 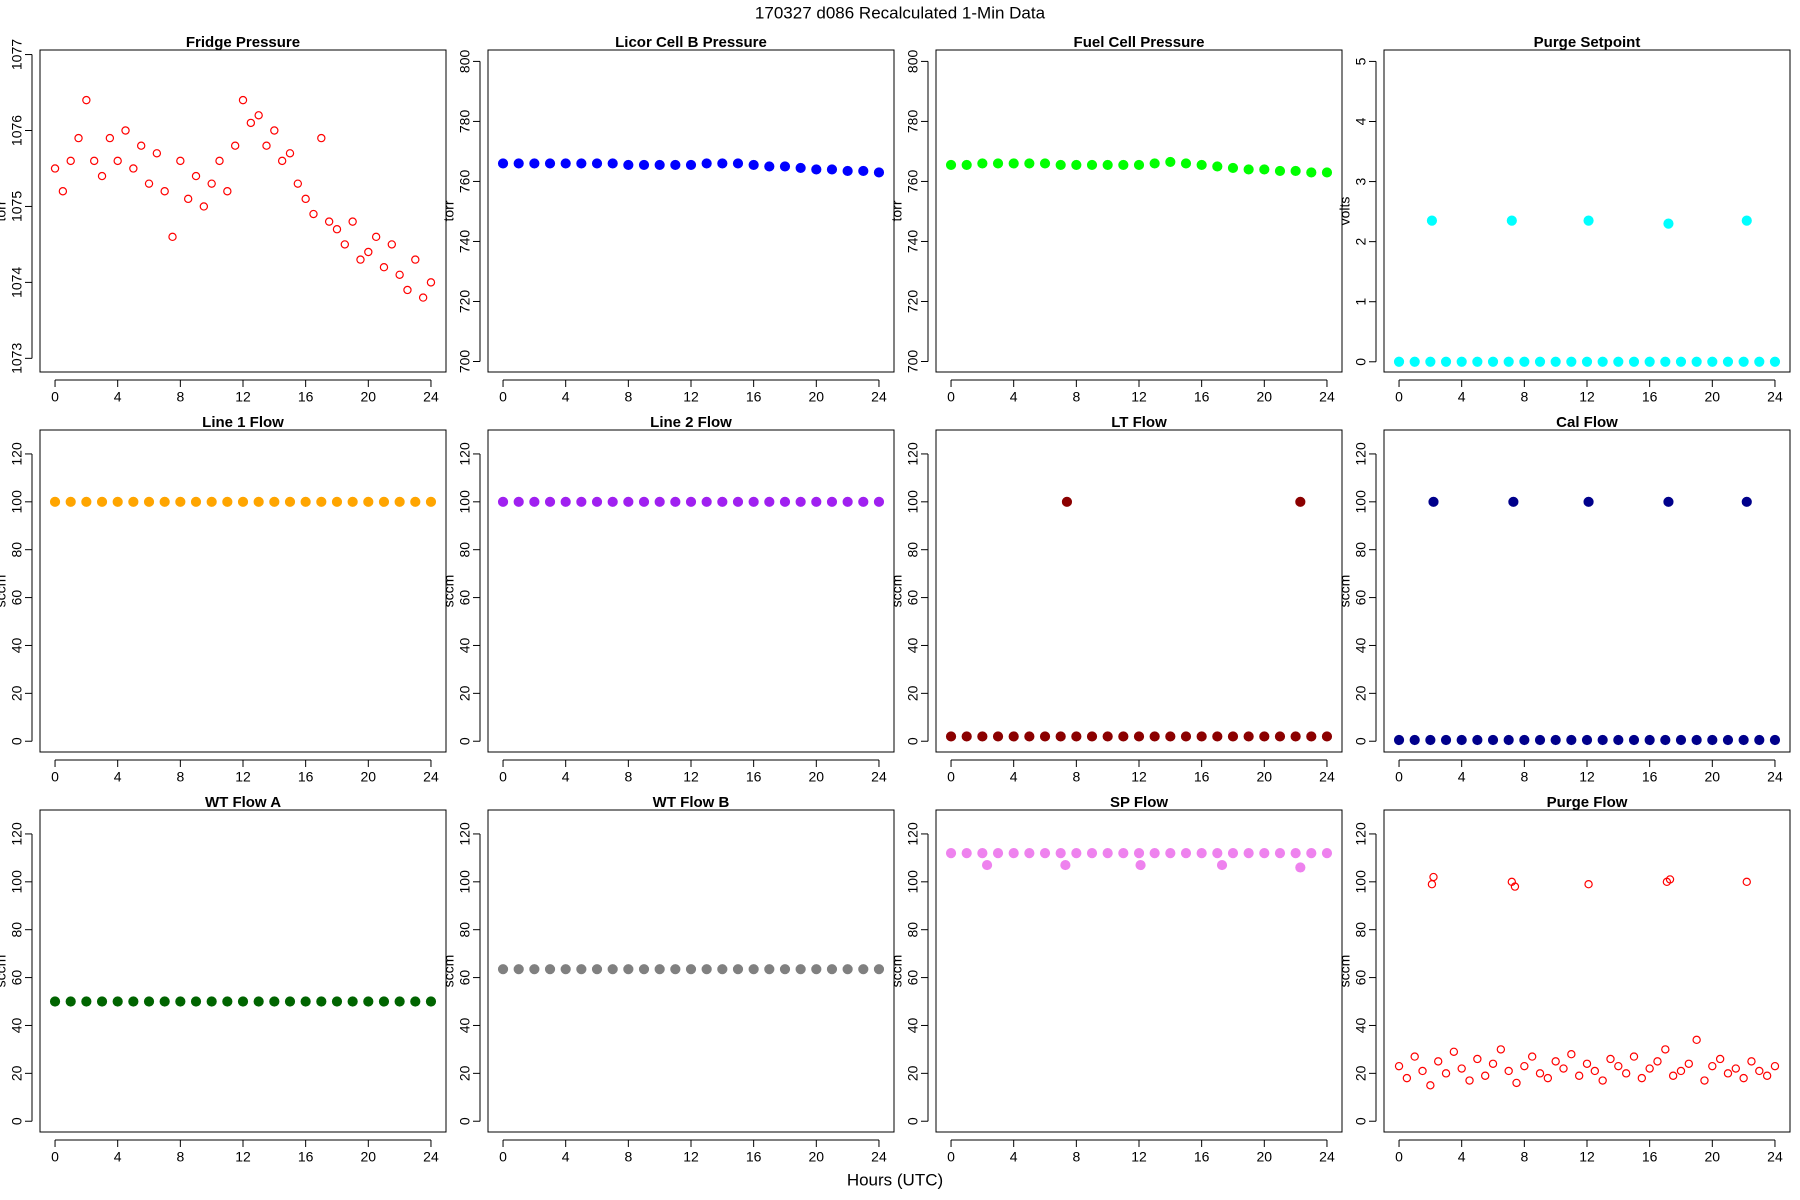 What do you see at coordinates (1361, 598) in the screenshot?
I see `y-tick-label: 60` at bounding box center [1361, 598].